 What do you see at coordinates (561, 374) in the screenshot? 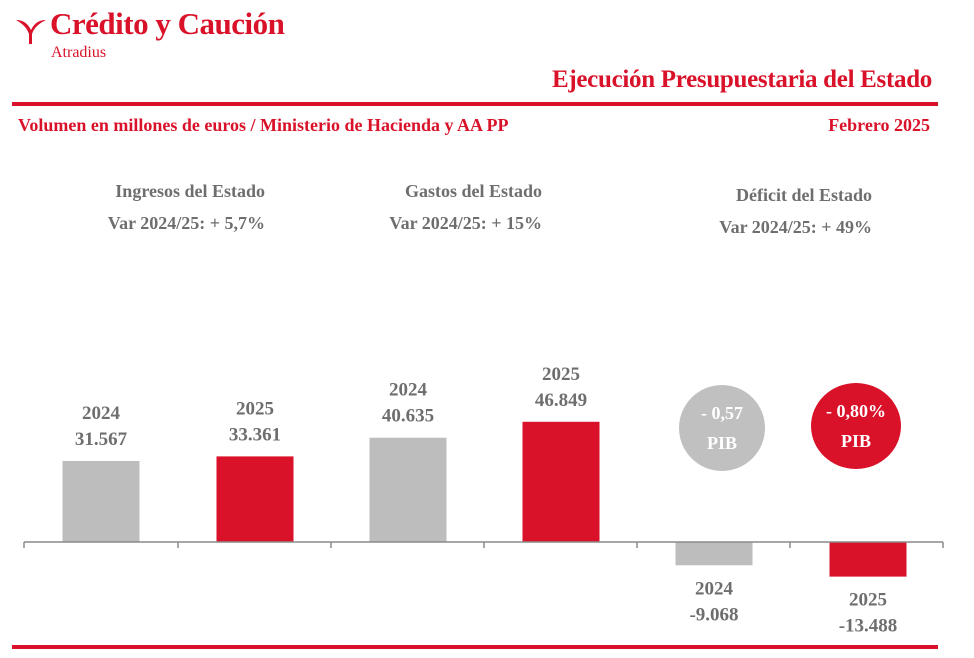
I see `bar-year-label-3: 2025` at bounding box center [561, 374].